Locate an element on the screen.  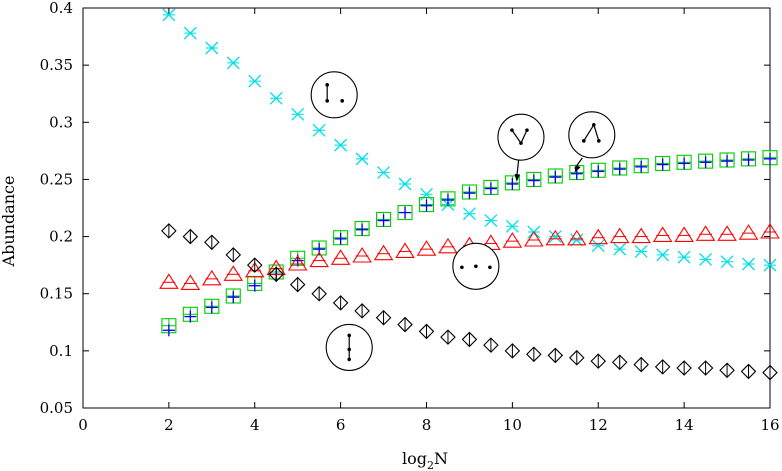
x-tick-label: 16 is located at coordinates (769, 425).